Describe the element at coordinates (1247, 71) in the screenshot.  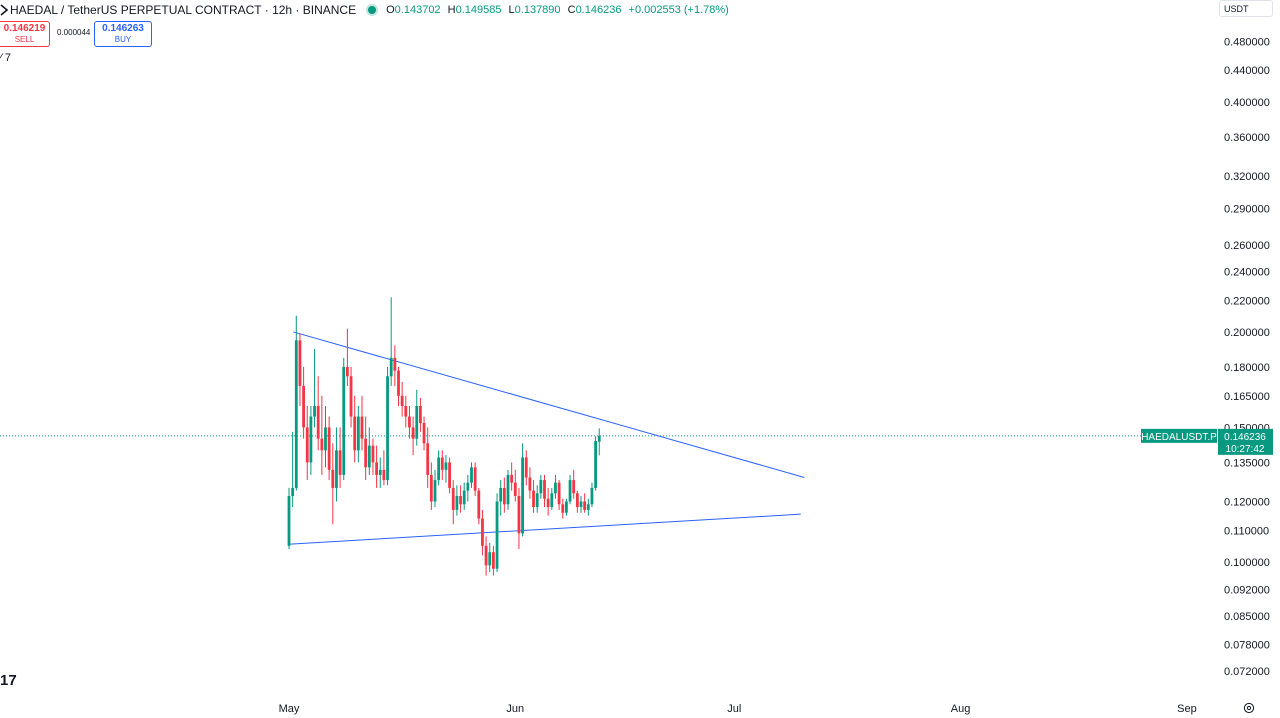
I see `y-tick-label: 0.440000` at that location.